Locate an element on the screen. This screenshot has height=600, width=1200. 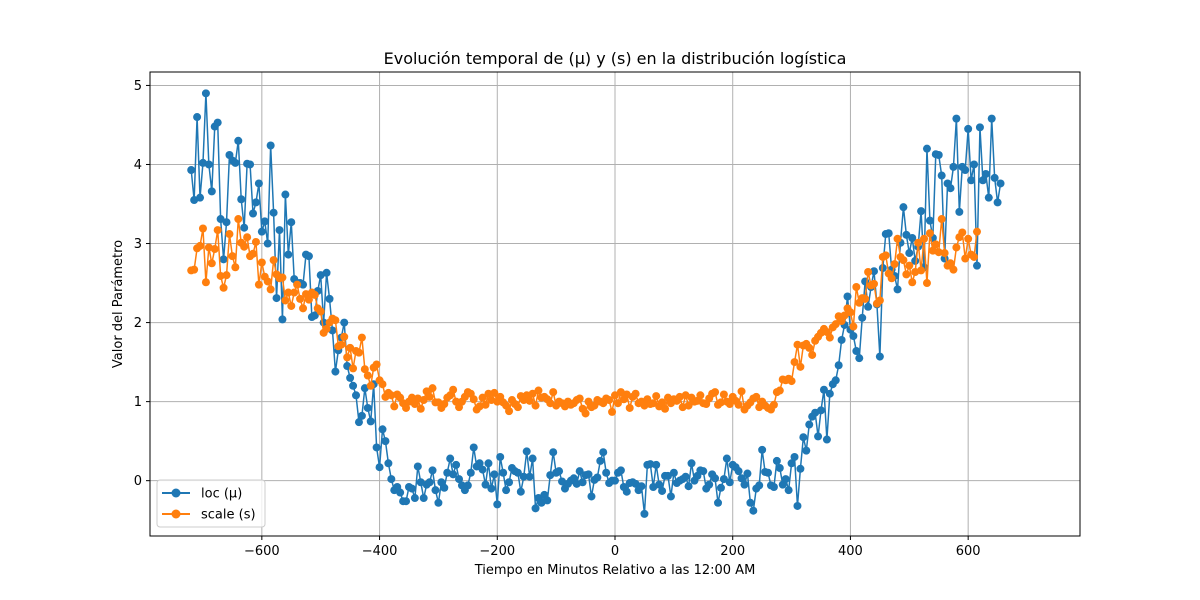
legend-marker-scale is located at coordinates (176, 514).